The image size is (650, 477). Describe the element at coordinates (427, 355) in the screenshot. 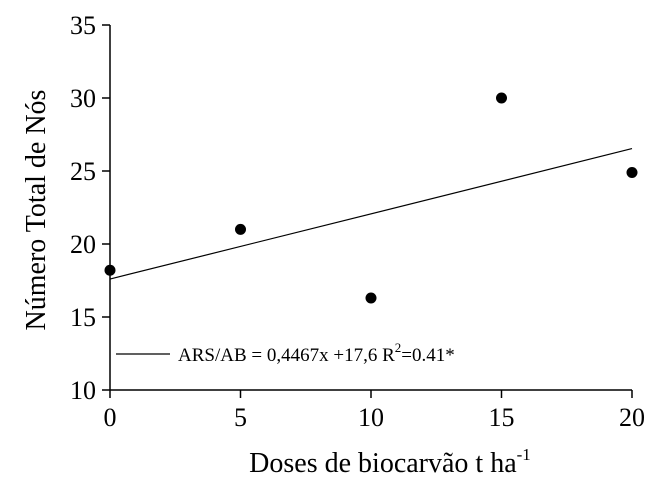

I see `legend-label-tail: =0.41*` at that location.